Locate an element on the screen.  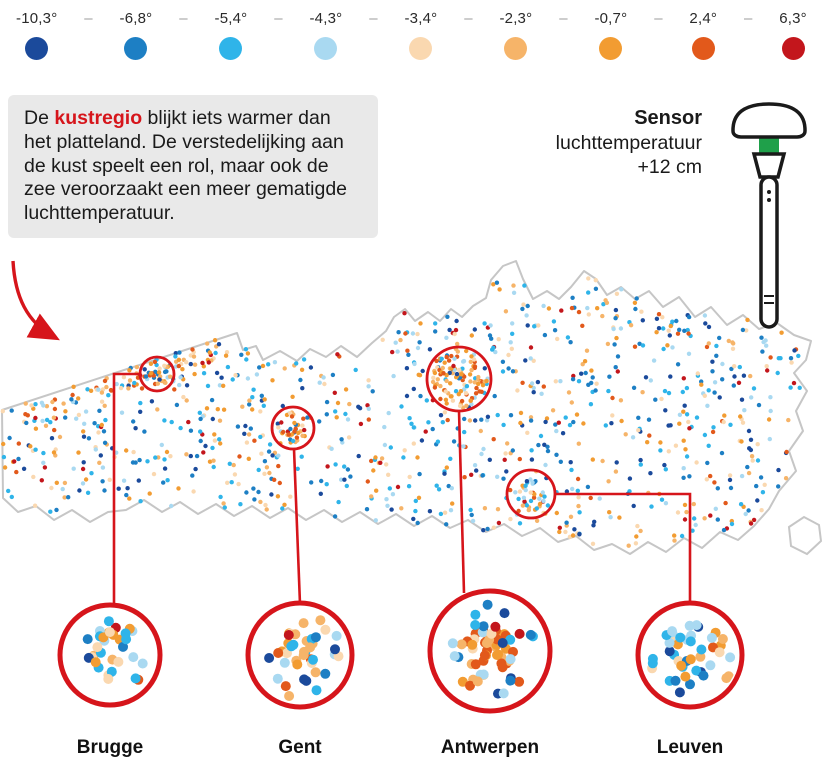
annotation-highlight: kustregio is located at coordinates (98, 118).